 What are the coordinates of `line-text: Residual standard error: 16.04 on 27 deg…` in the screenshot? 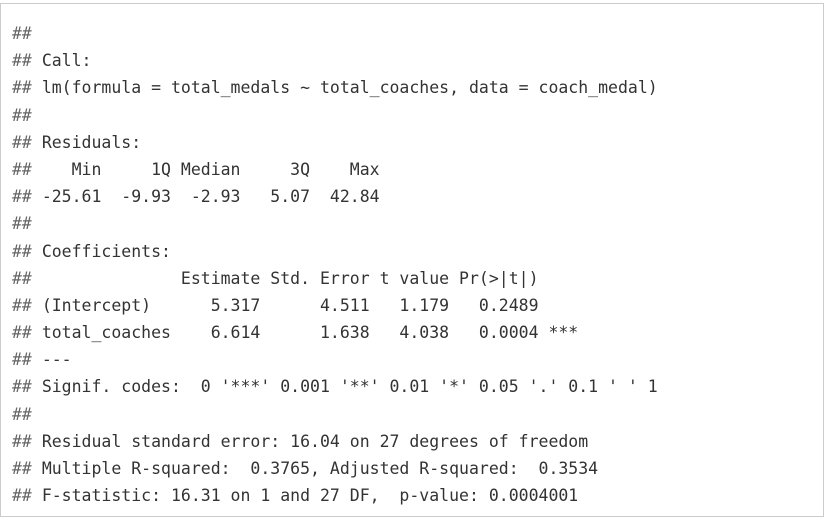 It's located at (315, 441).